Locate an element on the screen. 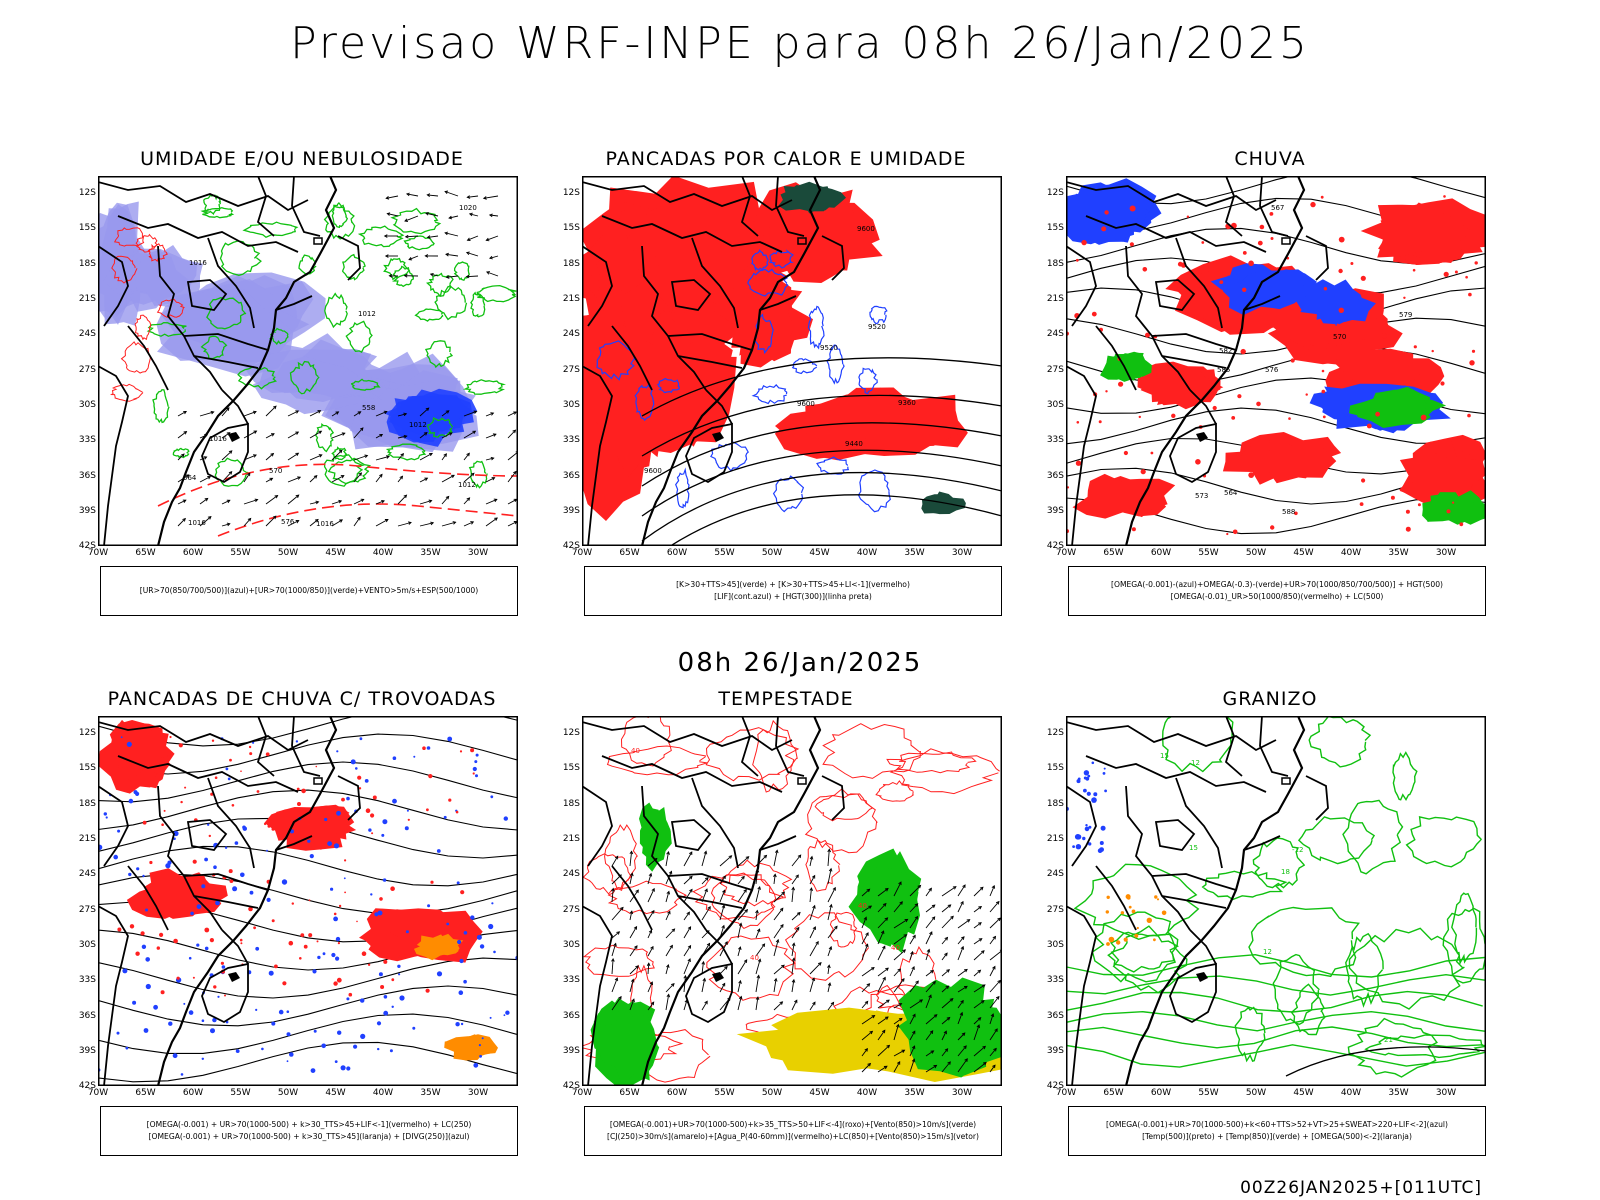 This screenshot has height=1200, width=1600. temp850-contour is located at coordinates (1373, 837).